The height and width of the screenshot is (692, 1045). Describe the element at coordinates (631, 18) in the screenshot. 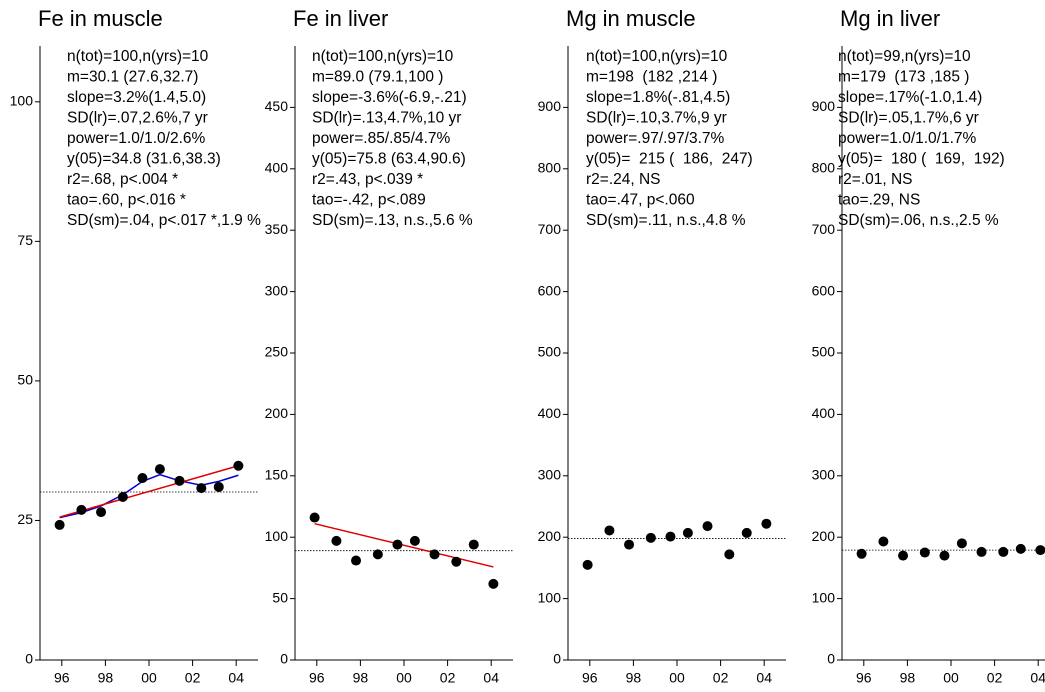

I see `panel-title: Mg in muscle` at that location.